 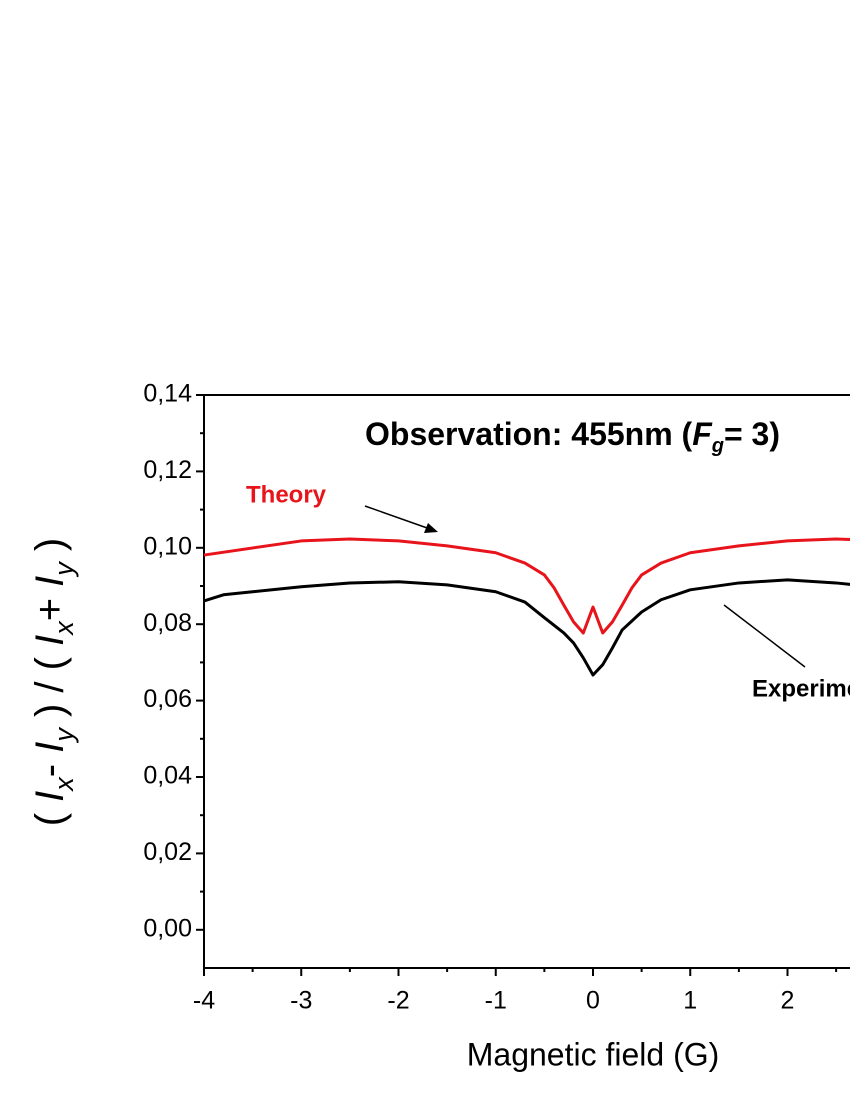 What do you see at coordinates (496, 1001) in the screenshot?
I see `x-tick-label: -1` at bounding box center [496, 1001].